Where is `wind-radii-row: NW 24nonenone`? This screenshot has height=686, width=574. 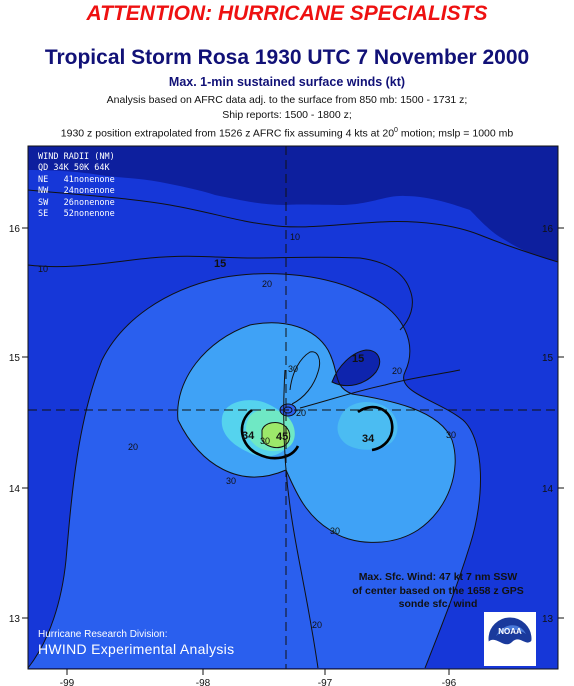 wind-radii-row: NW 24nonenone is located at coordinates (76, 191).